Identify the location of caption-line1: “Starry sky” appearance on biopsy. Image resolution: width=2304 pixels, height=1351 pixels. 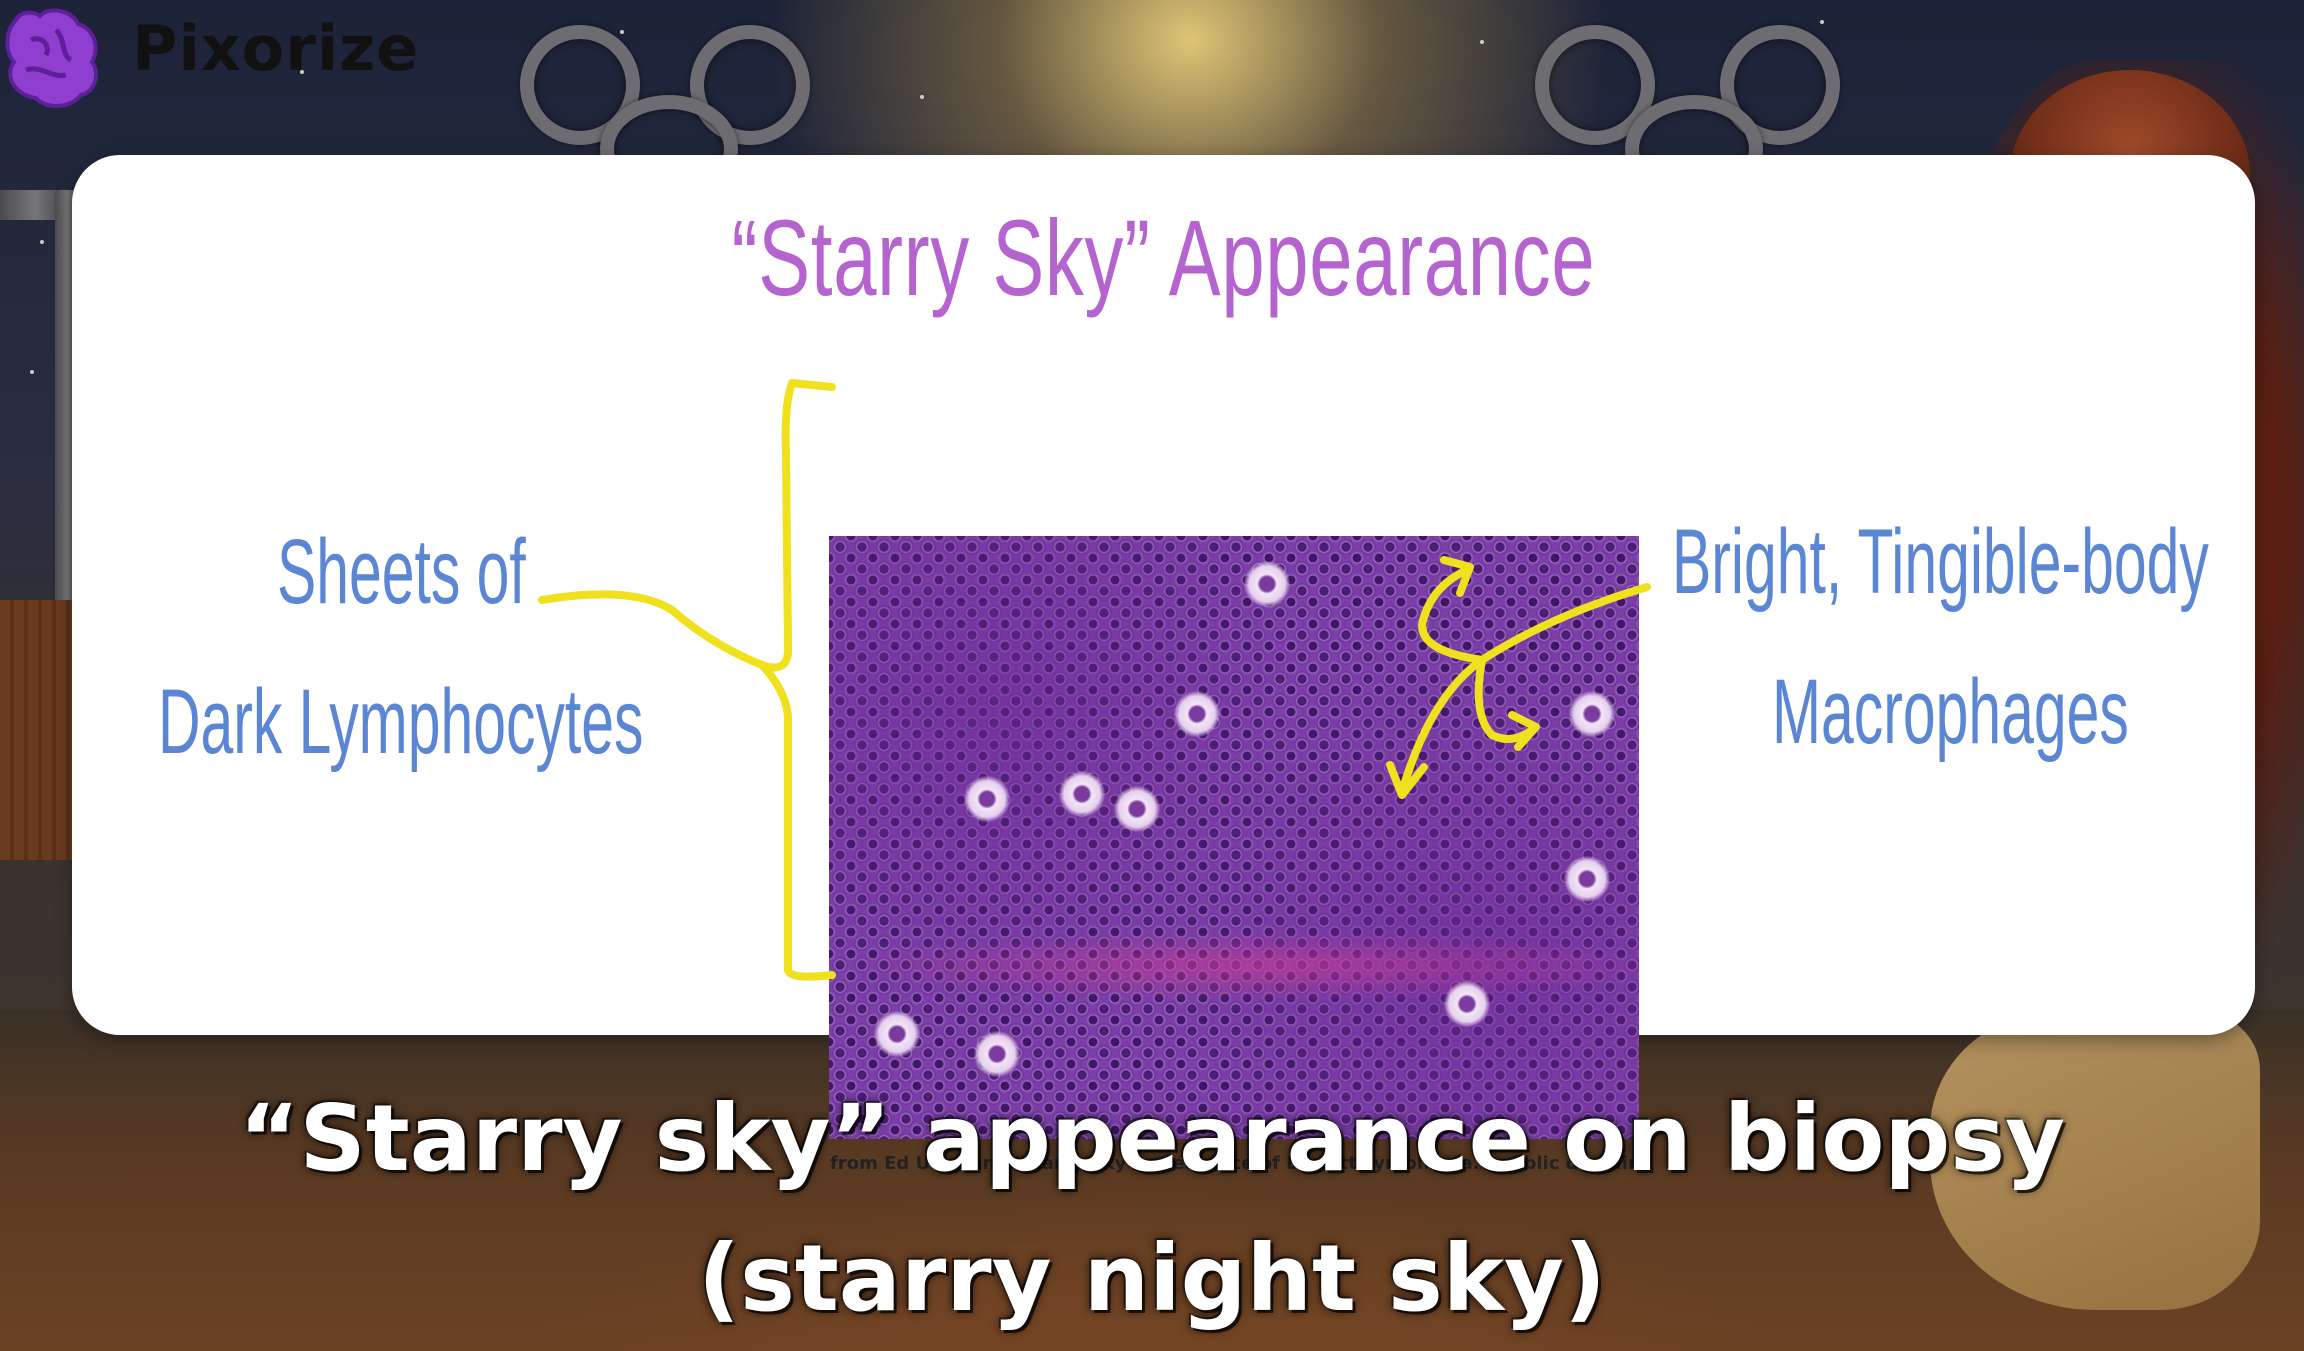
(1152, 1138).